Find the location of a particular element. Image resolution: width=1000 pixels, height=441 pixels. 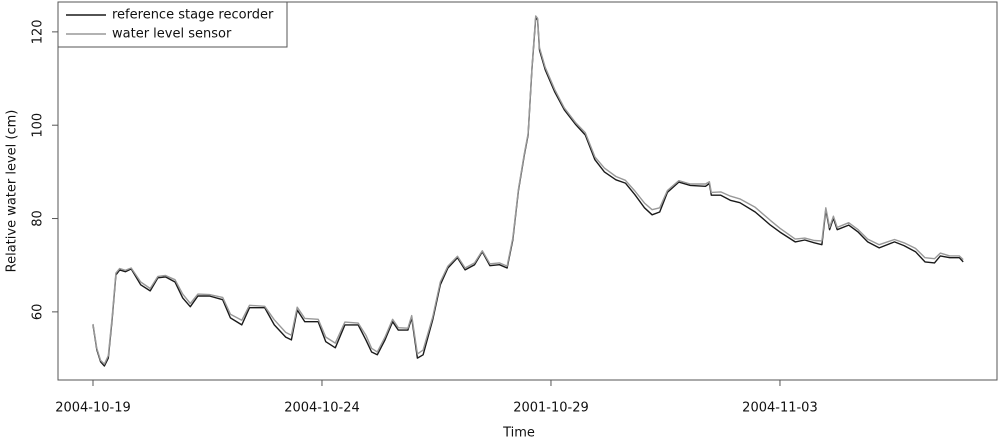

legend-box is located at coordinates (172, 24).